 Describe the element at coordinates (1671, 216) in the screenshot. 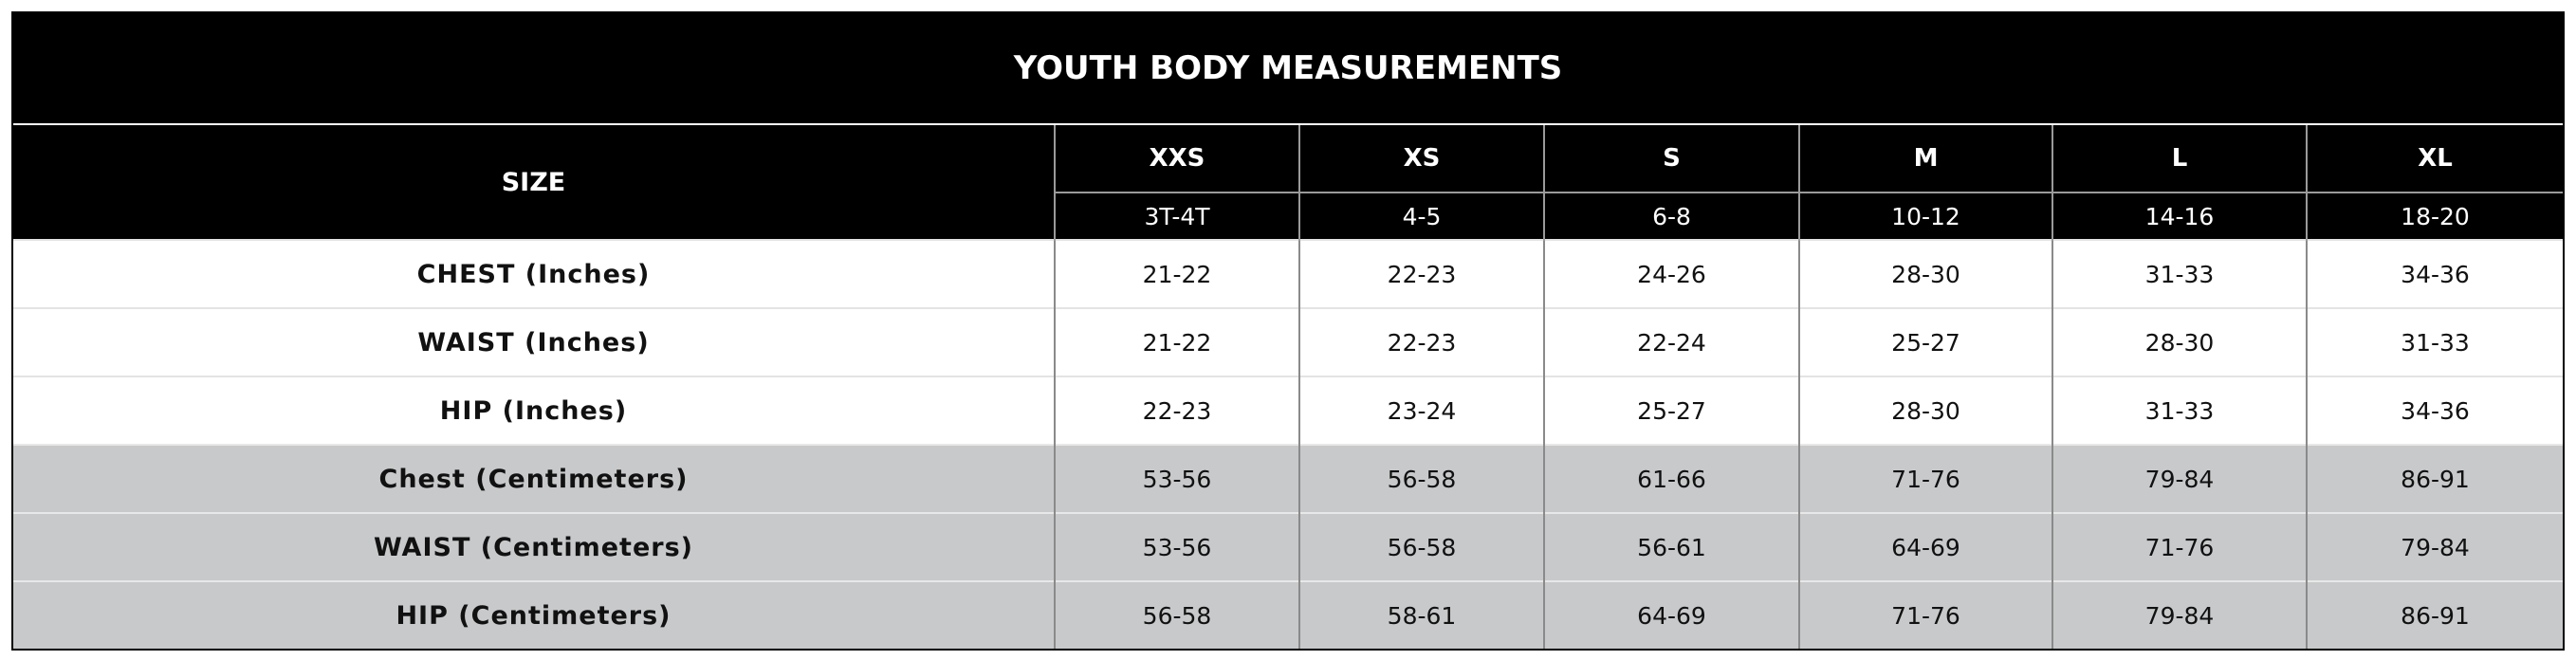

I see `size-range: 6-8` at that location.